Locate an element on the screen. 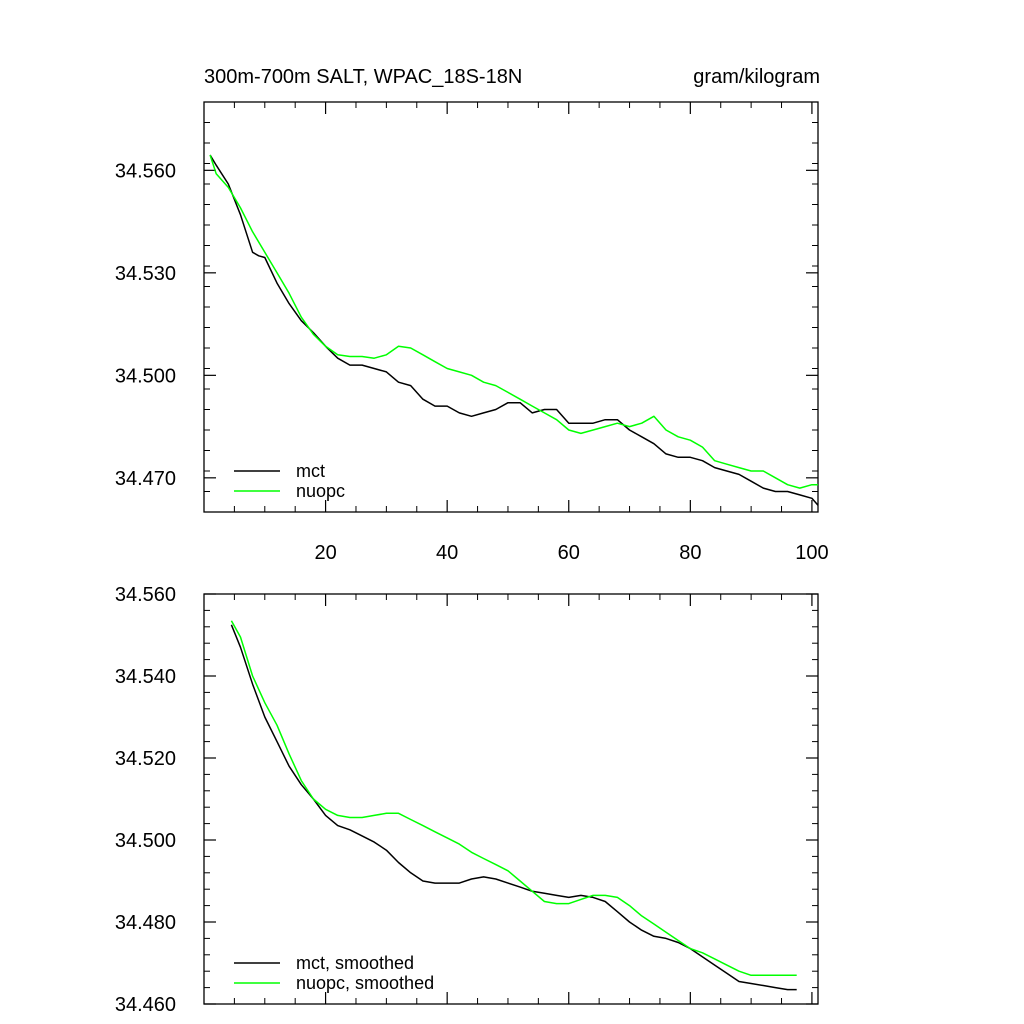  legend: mct nuopc is located at coordinates (289, 481).